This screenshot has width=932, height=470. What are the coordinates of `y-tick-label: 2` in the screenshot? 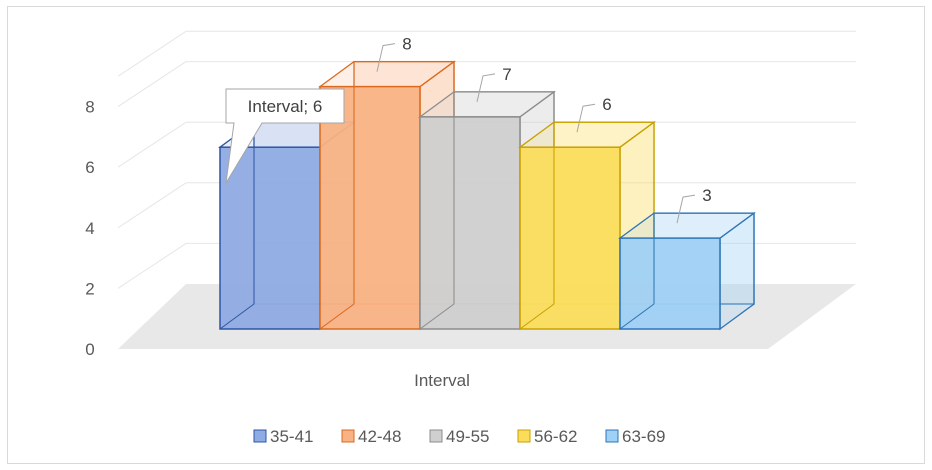 It's located at (89, 288).